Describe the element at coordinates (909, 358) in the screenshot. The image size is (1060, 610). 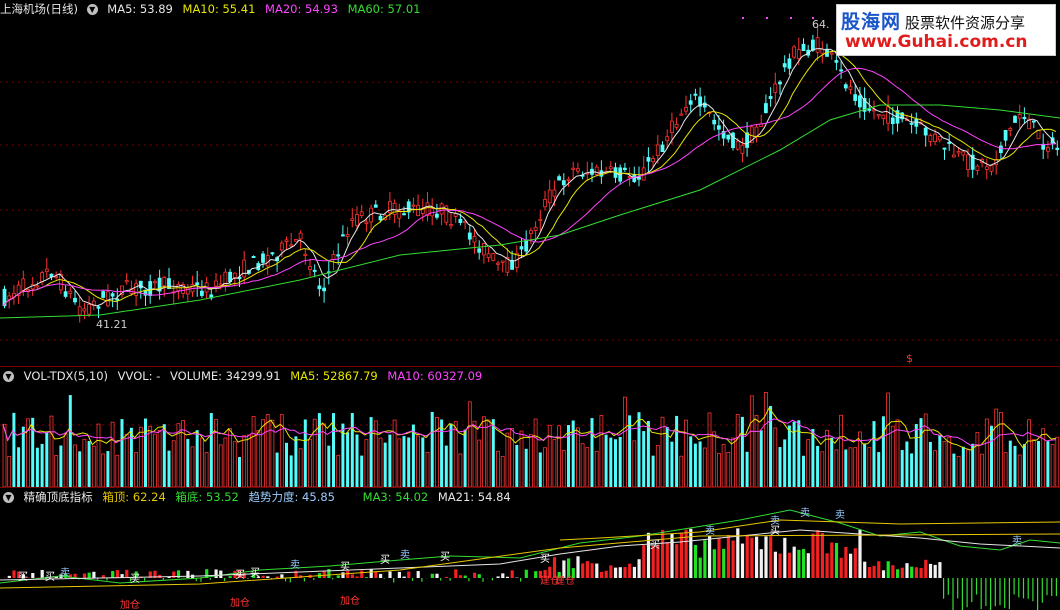
I see `dividend-marker: $` at that location.